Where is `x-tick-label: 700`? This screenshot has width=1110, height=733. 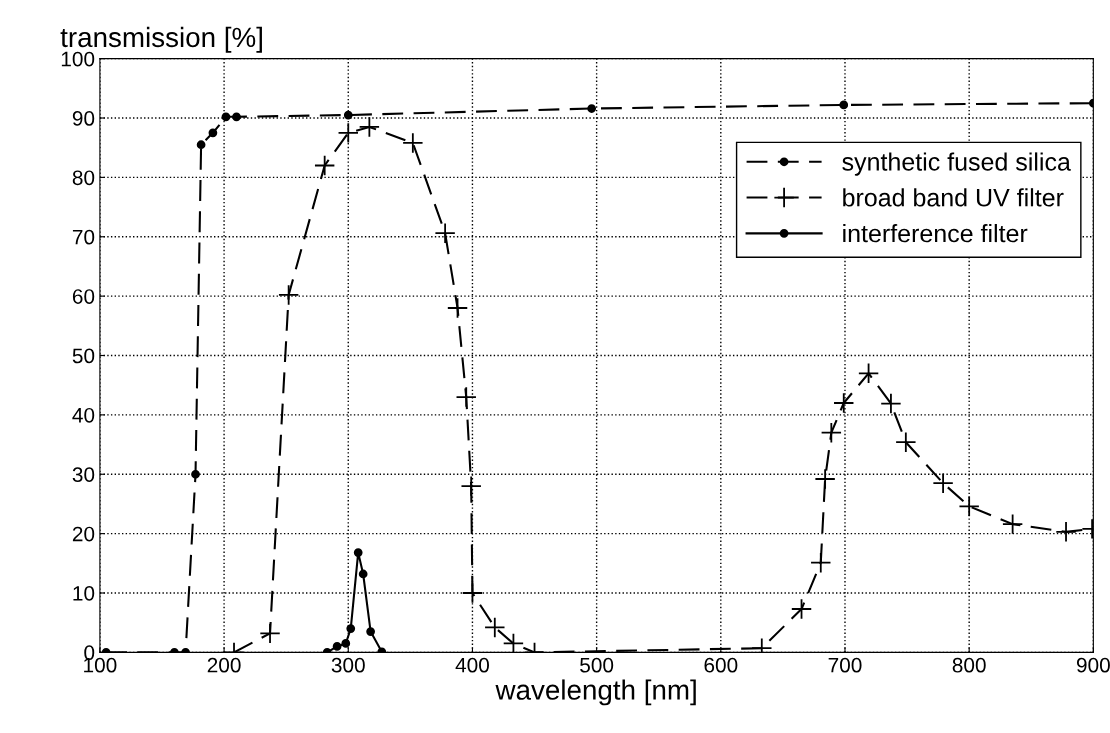 x-tick-label: 700 is located at coordinates (845, 665).